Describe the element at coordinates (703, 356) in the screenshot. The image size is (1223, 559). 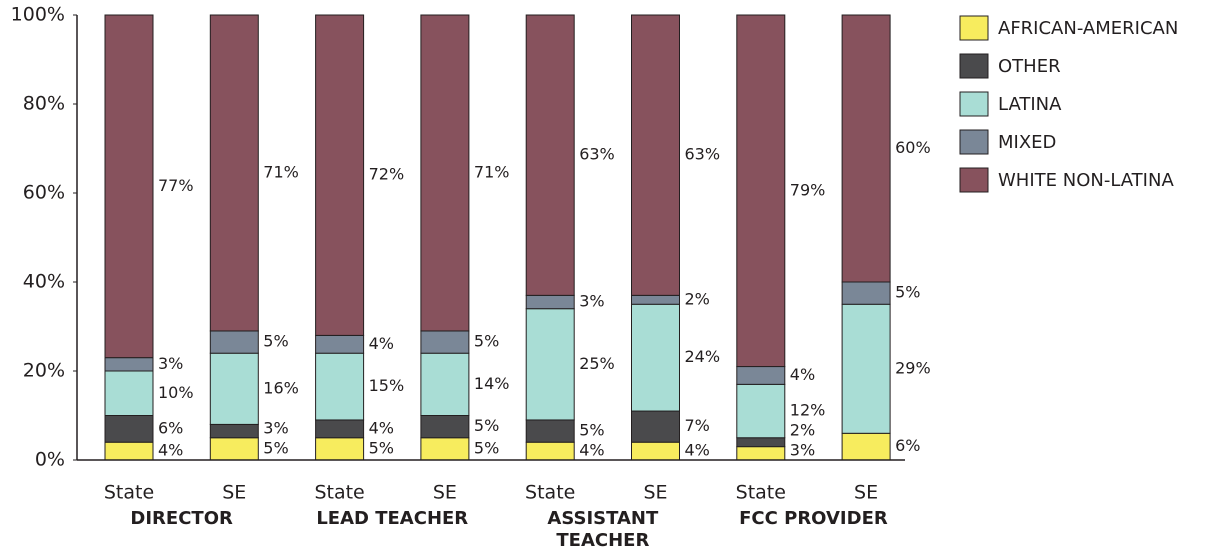
I see `value-label: 24%` at that location.